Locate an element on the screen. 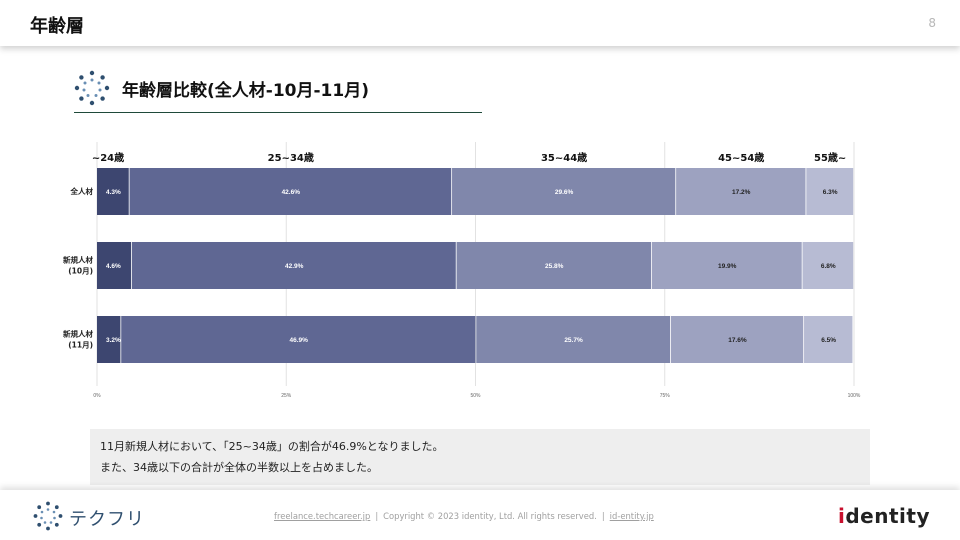 This screenshot has height=540, width=960. note-line-1: 11月新規人材において、「25~34歳」の割合が46.9%となりました。 is located at coordinates (272, 446).